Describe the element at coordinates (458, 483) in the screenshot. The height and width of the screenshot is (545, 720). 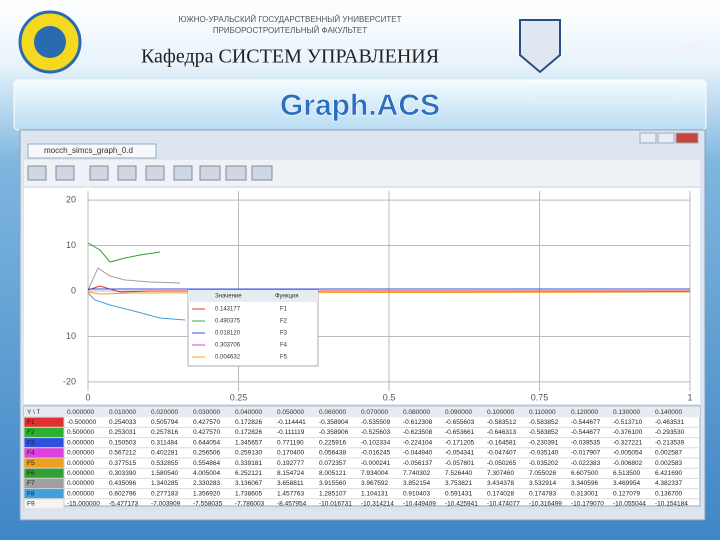
I see `table-cell: 3.753821` at that location.